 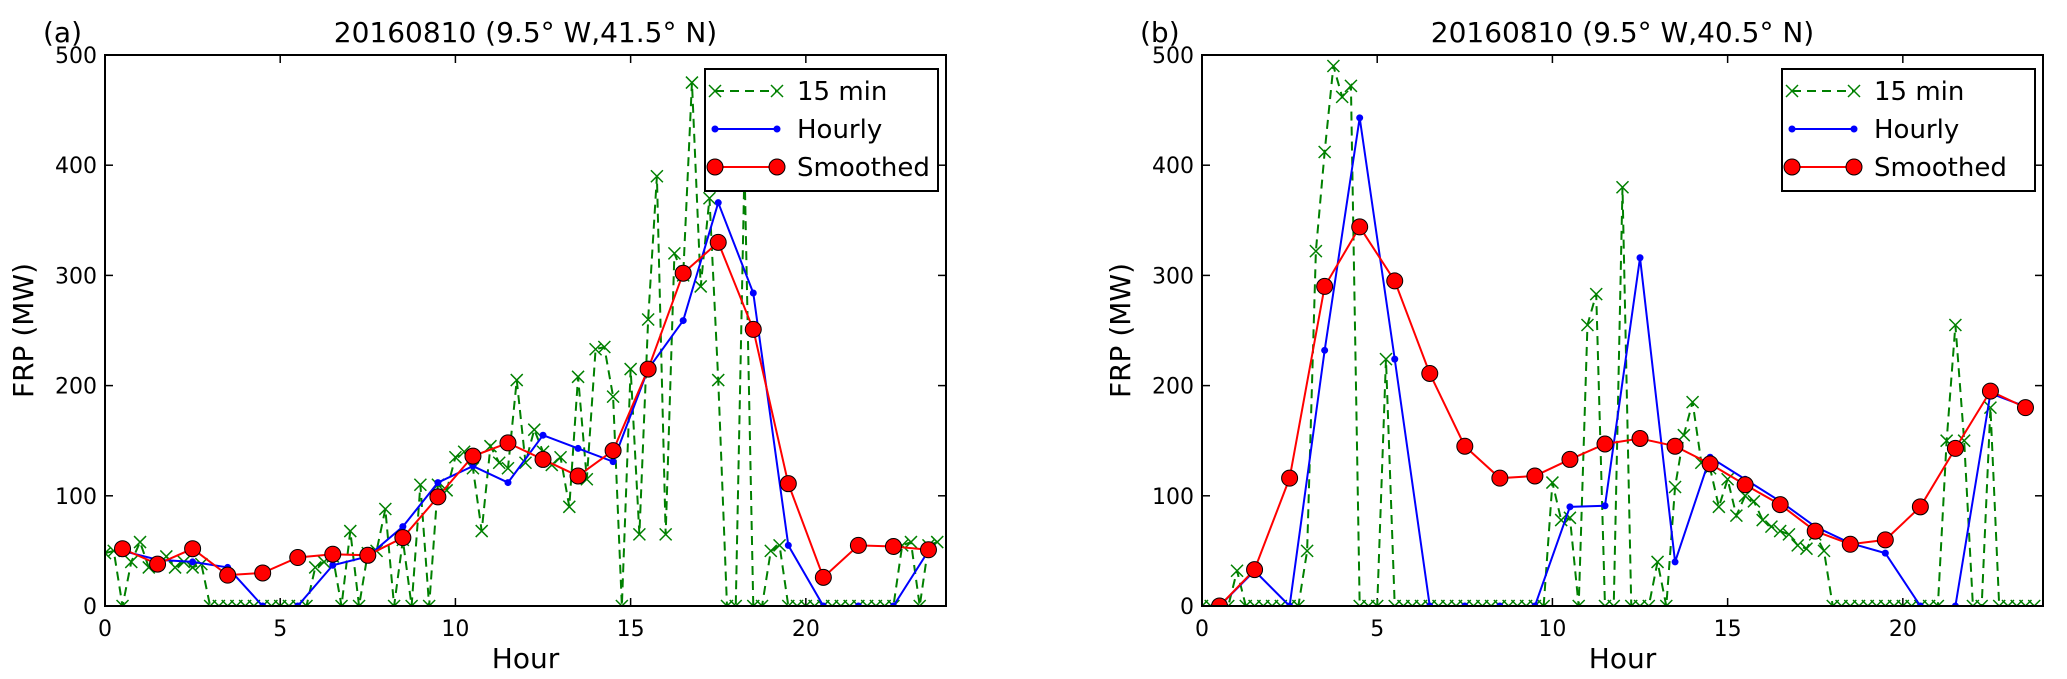 What do you see at coordinates (525, 32) in the screenshot?
I see `chart-title: 20160810 (9.5° W,41.5° N)` at bounding box center [525, 32].